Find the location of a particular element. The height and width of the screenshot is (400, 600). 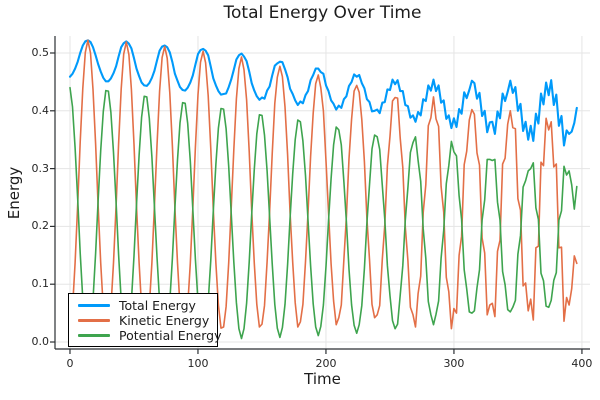

x-tick-label: 0 is located at coordinates (70, 363).